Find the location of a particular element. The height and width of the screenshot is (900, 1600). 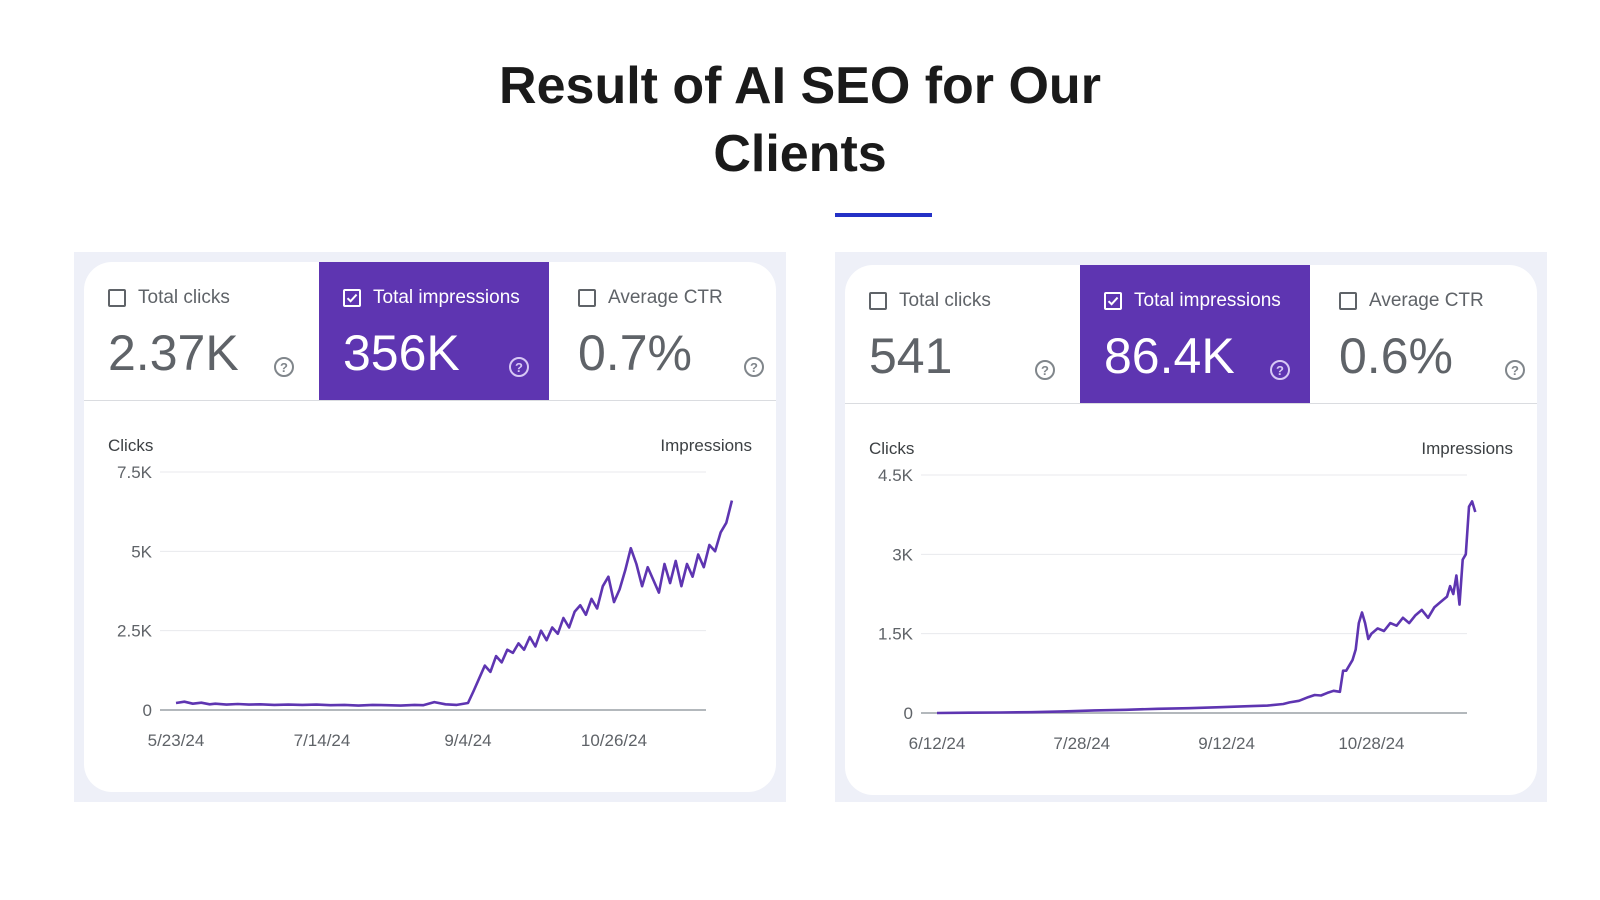

x-tick-label: 7/14/24 is located at coordinates (322, 740).